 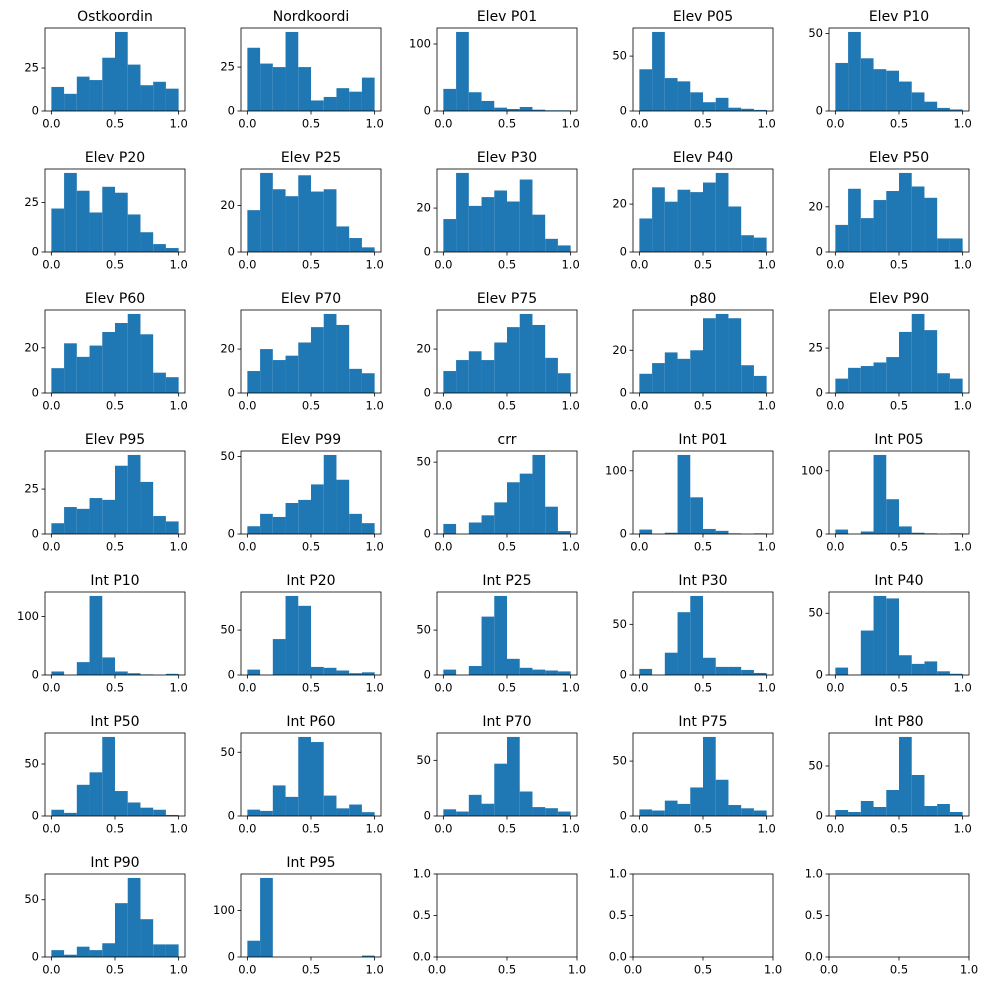 I want to click on chart-title: Int P20, so click(x=310, y=581).